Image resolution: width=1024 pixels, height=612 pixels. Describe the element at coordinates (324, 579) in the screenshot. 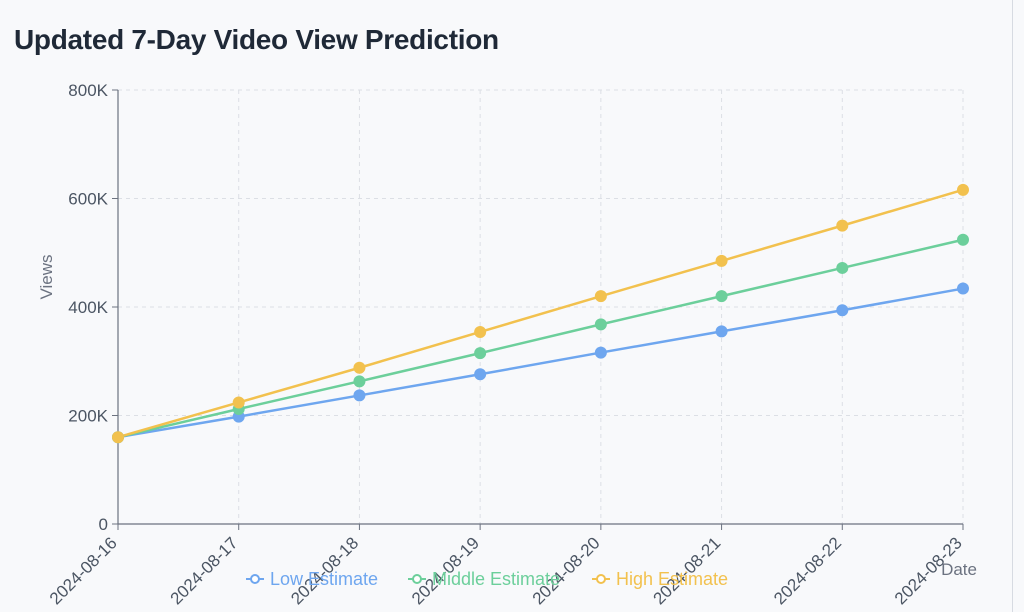

I see `legend-label: Low Estimate` at that location.